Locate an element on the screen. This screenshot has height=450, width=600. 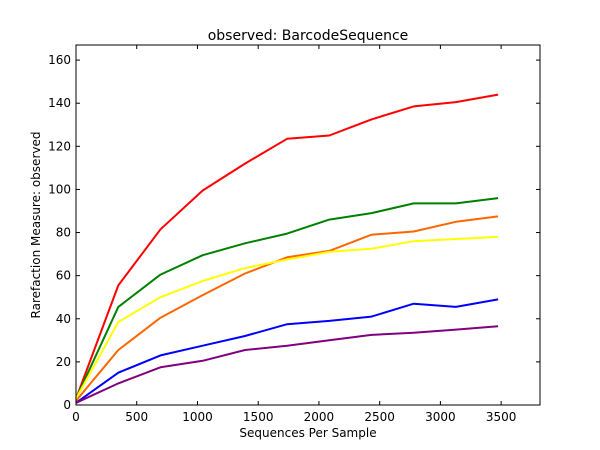
y-tick-label: 100 is located at coordinates (59, 189).